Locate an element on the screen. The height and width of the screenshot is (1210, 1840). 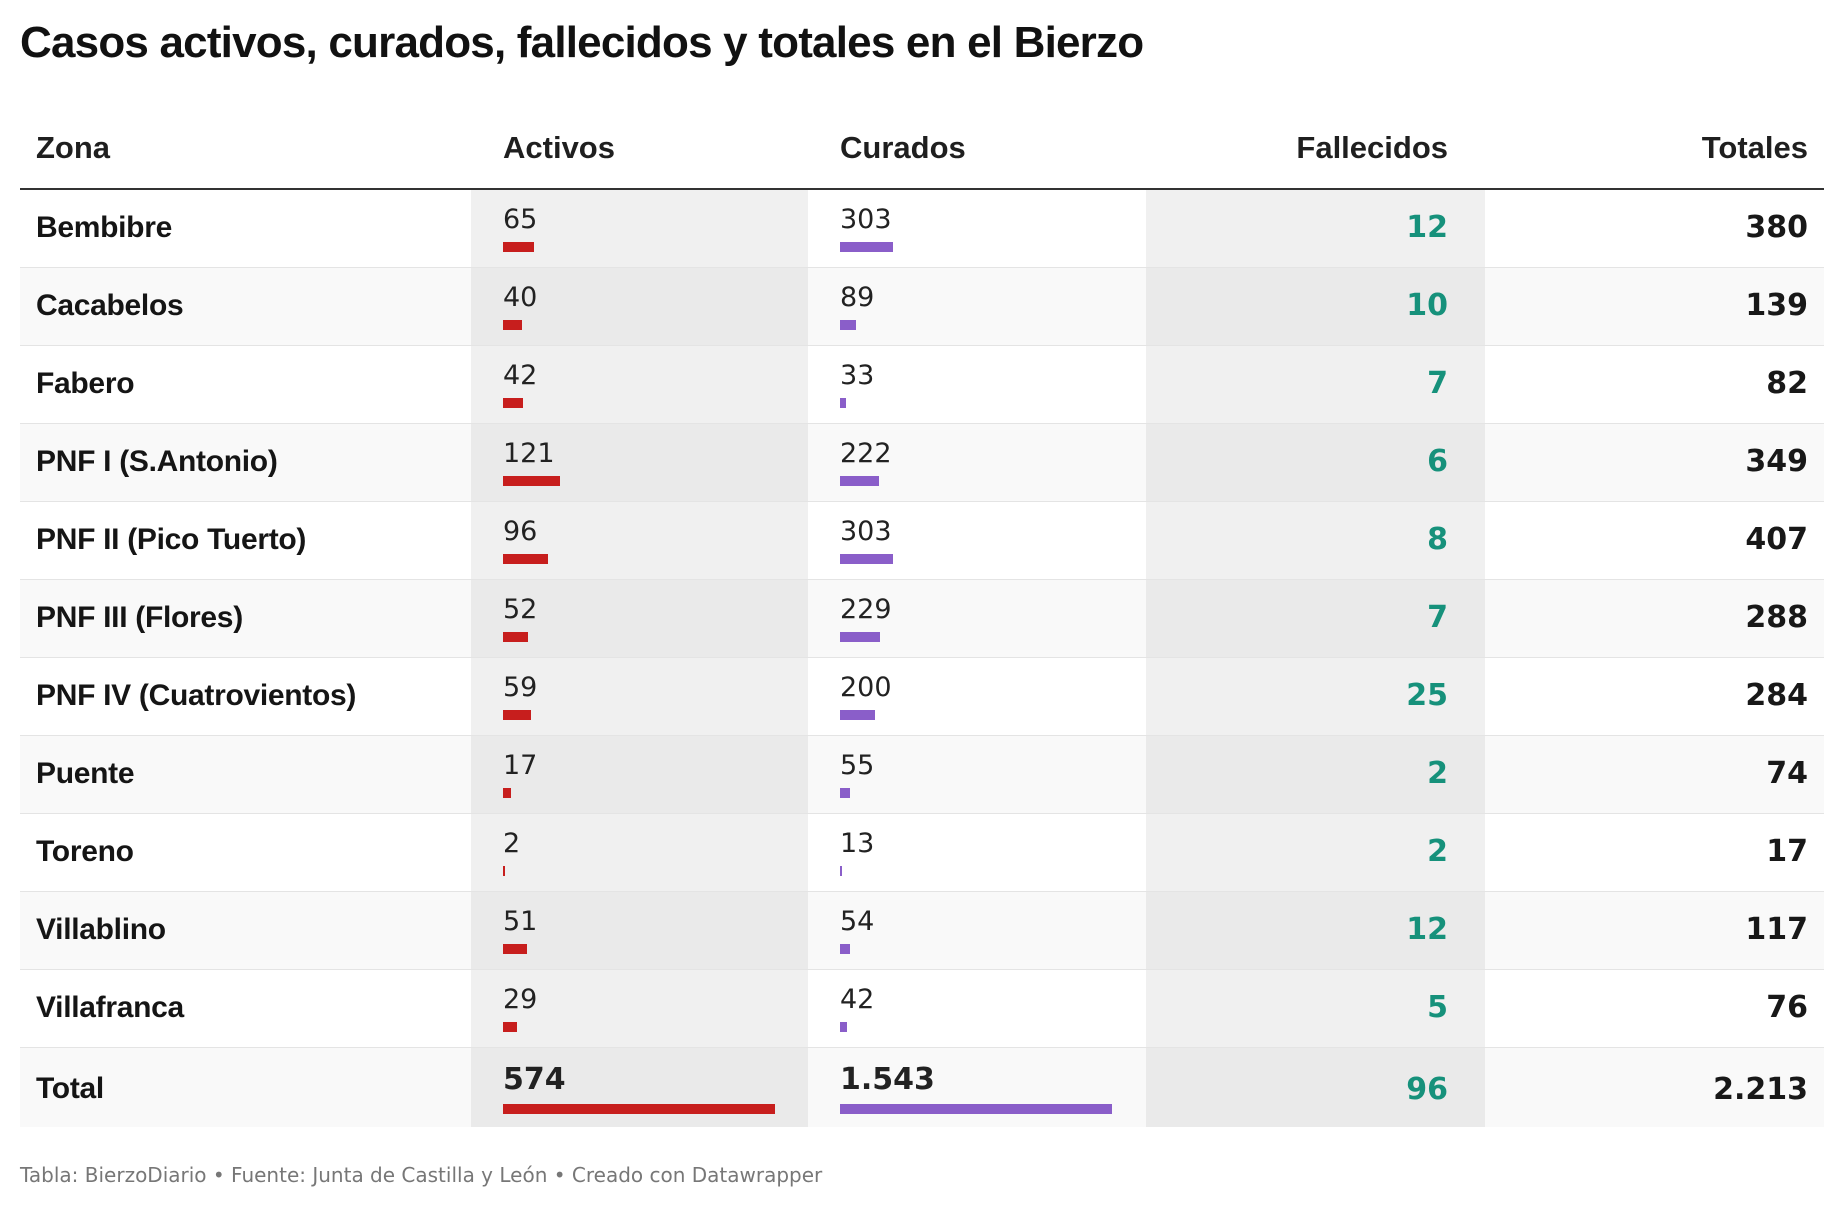
curados-value: 13 is located at coordinates (857, 843).